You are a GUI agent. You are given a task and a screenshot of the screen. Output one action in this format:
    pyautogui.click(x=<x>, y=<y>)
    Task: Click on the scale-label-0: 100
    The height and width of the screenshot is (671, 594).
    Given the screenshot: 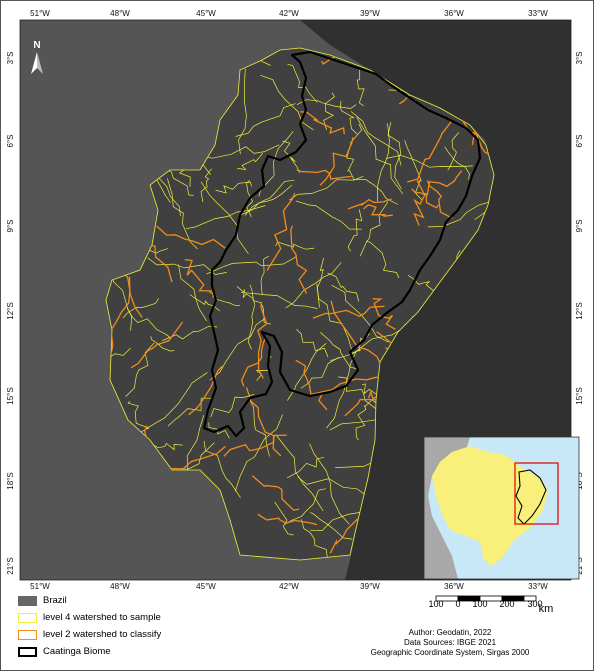 What is the action you would take?
    pyautogui.click(x=435, y=604)
    